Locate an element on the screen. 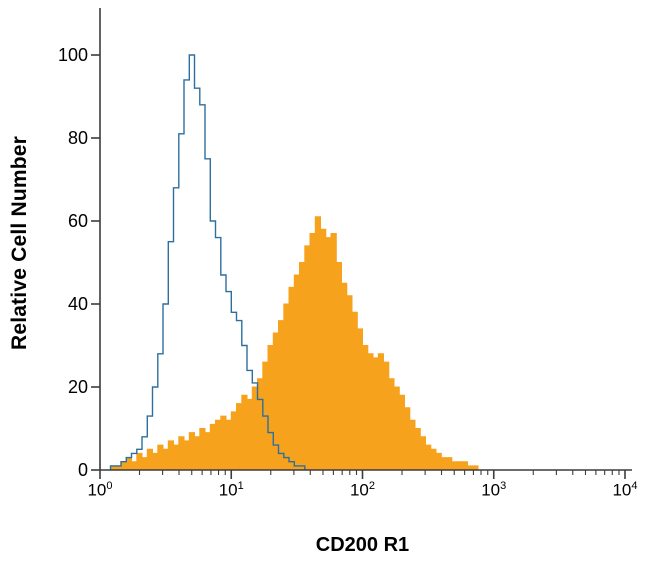  y-tick-label: 80 is located at coordinates (77, 138).